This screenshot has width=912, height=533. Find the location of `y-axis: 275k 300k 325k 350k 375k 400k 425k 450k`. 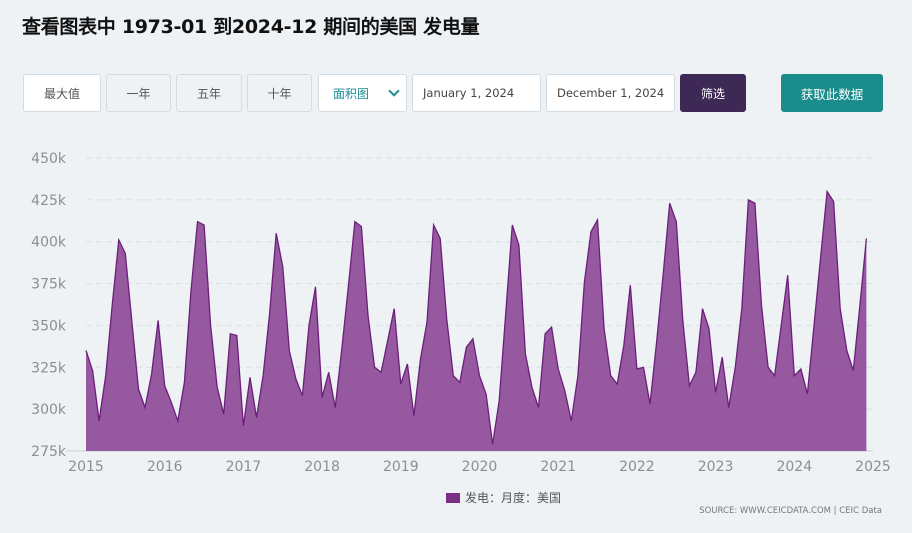

y-axis: 275k 300k 325k 350k 375k 400k 425k 450k is located at coordinates (49, 305).